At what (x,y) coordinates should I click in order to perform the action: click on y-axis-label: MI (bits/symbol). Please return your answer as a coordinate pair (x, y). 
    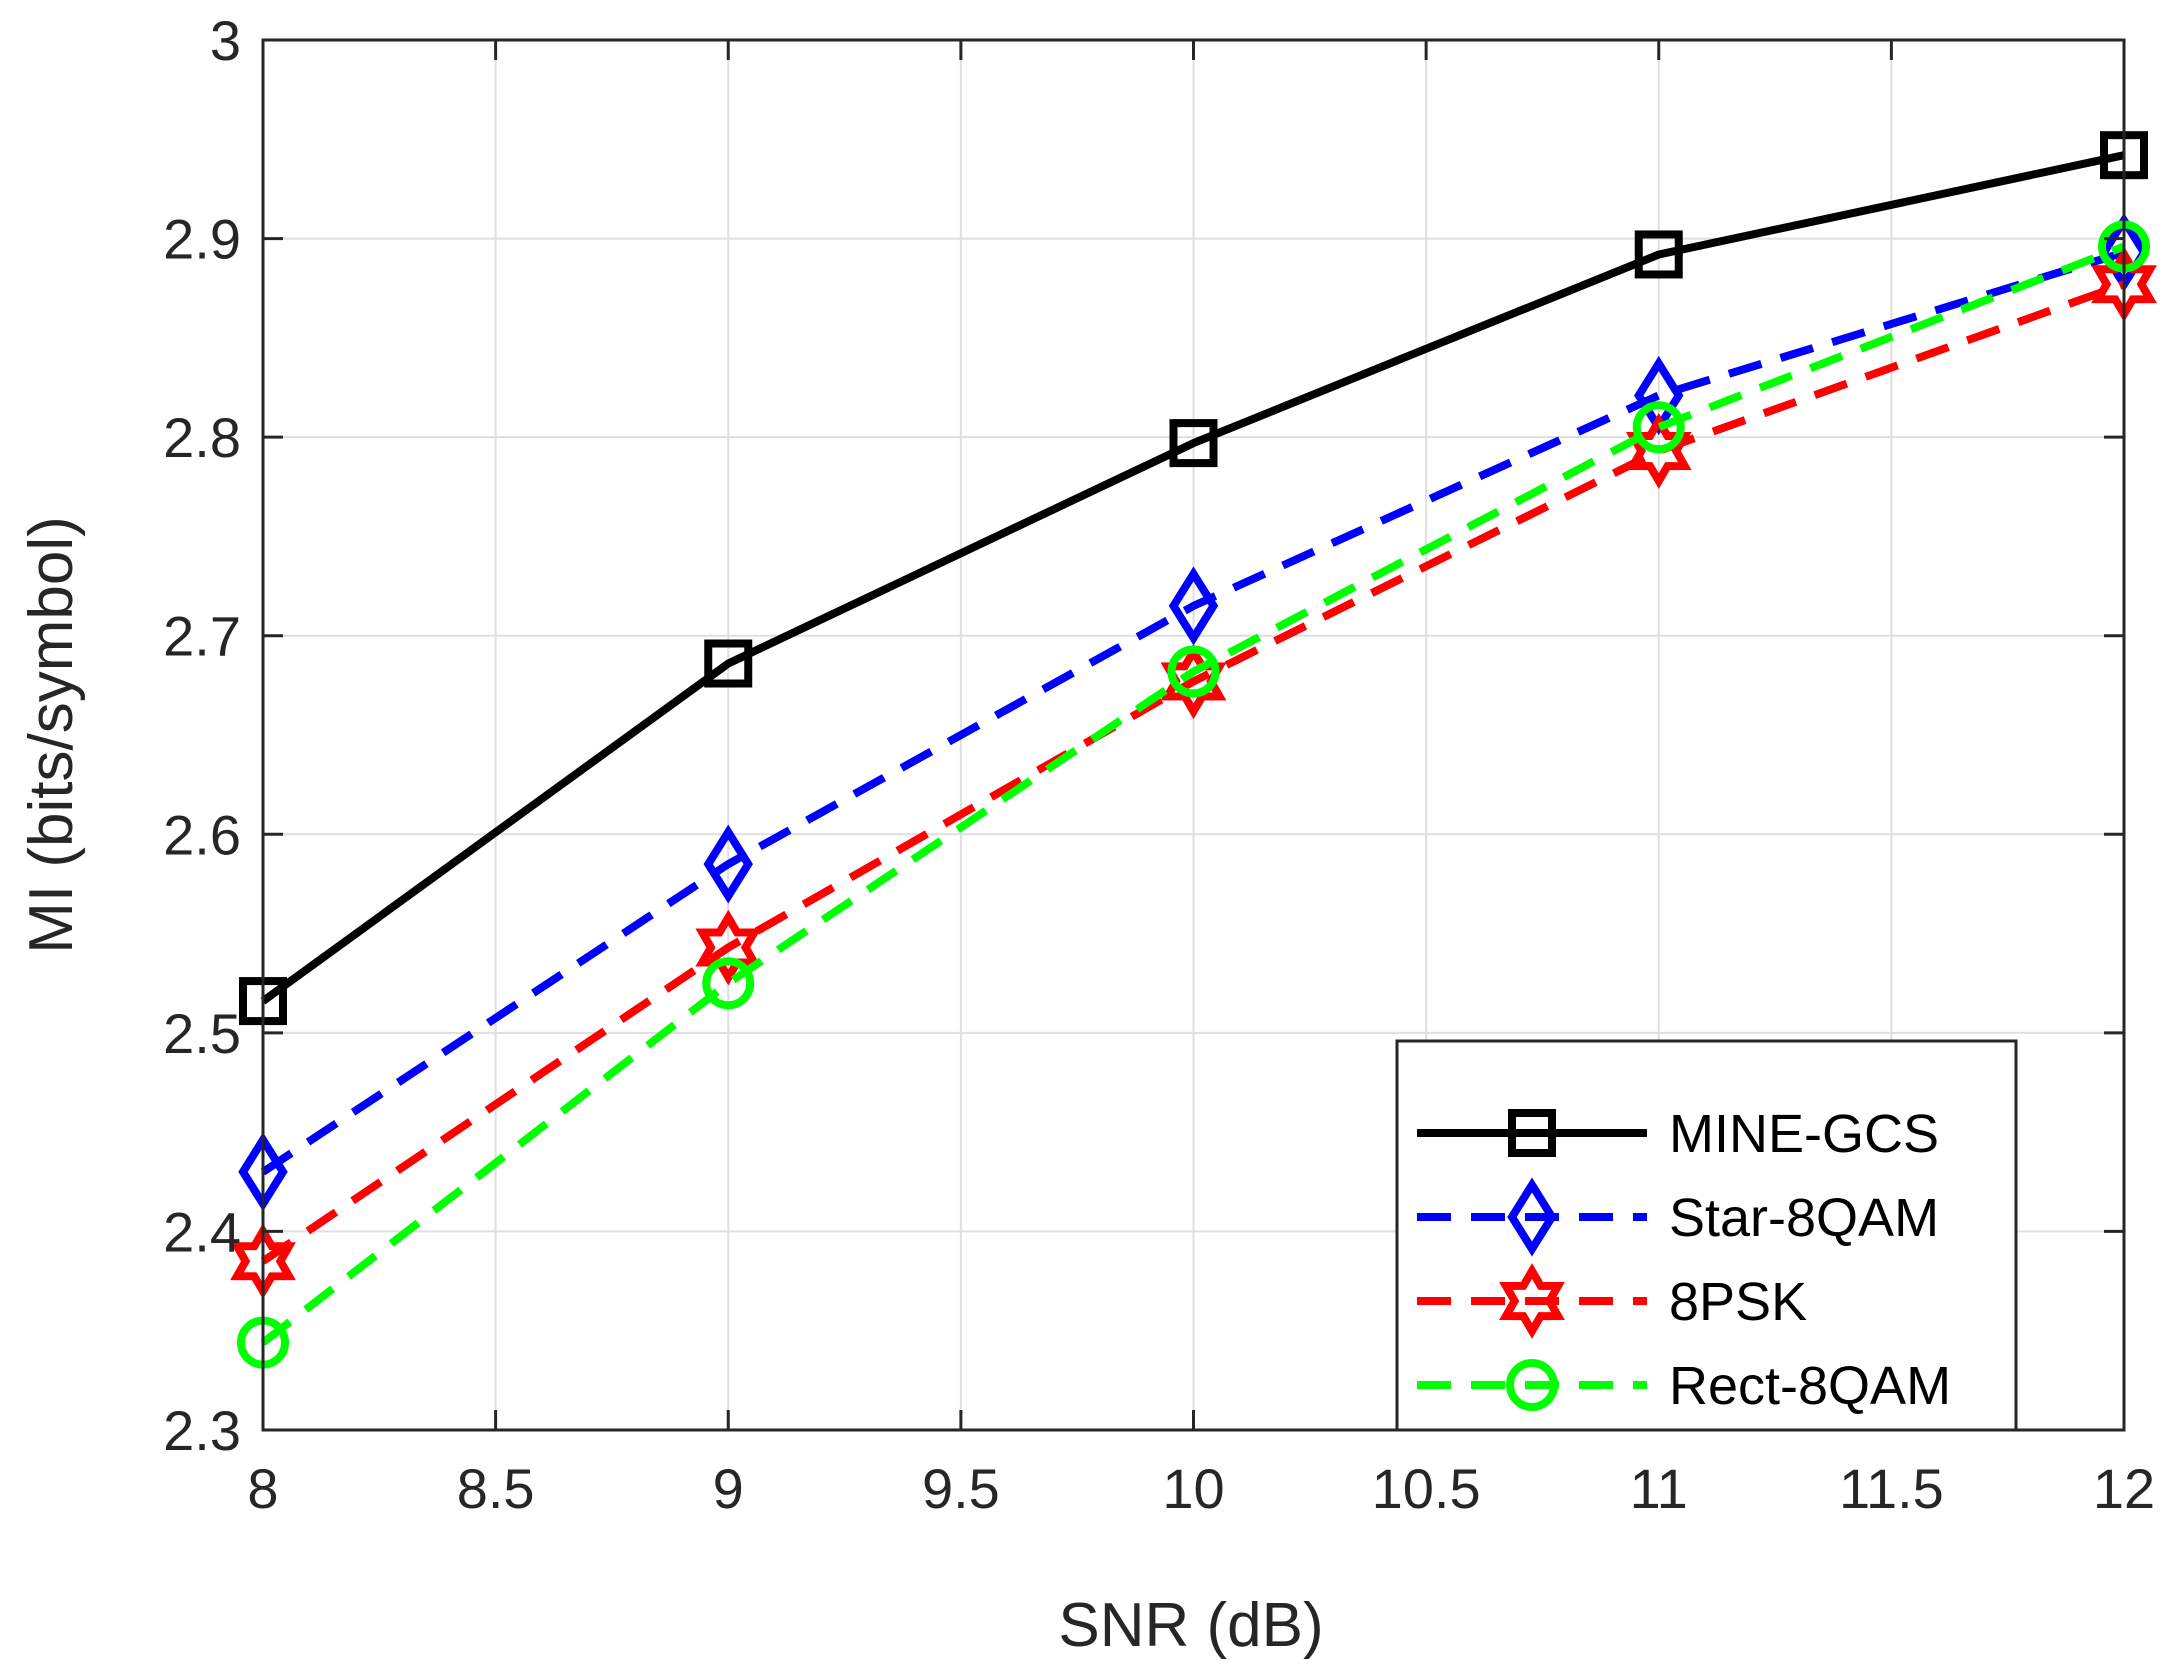
    Looking at the image, I should click on (51, 734).